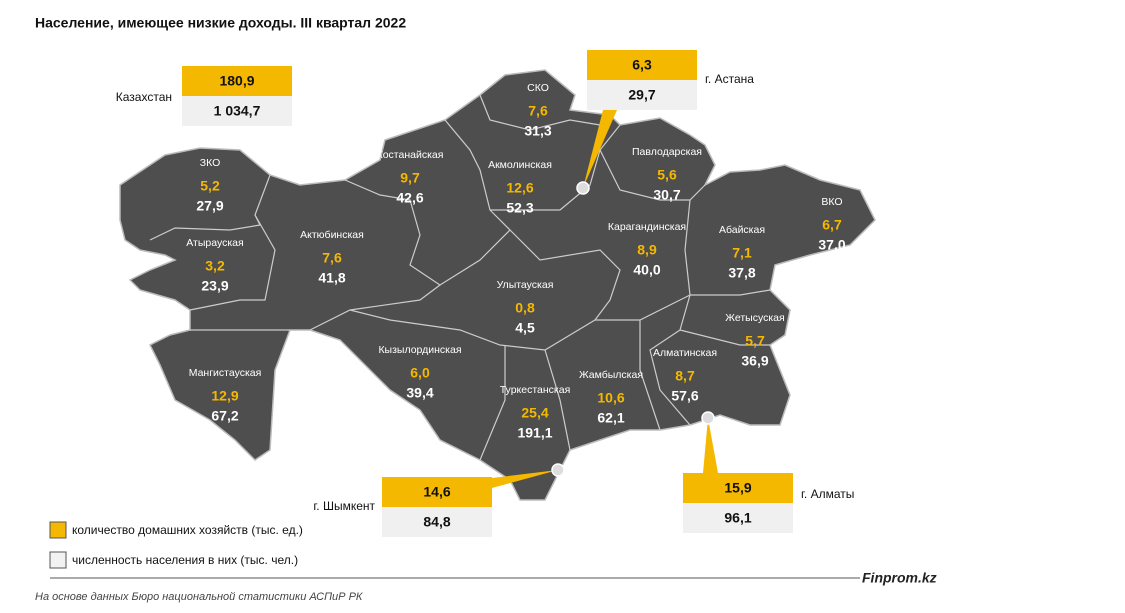 Image resolution: width=1125 pixels, height=613 pixels. Describe the element at coordinates (647, 227) in the screenshot. I see `region-name: Карагандинская` at that location.